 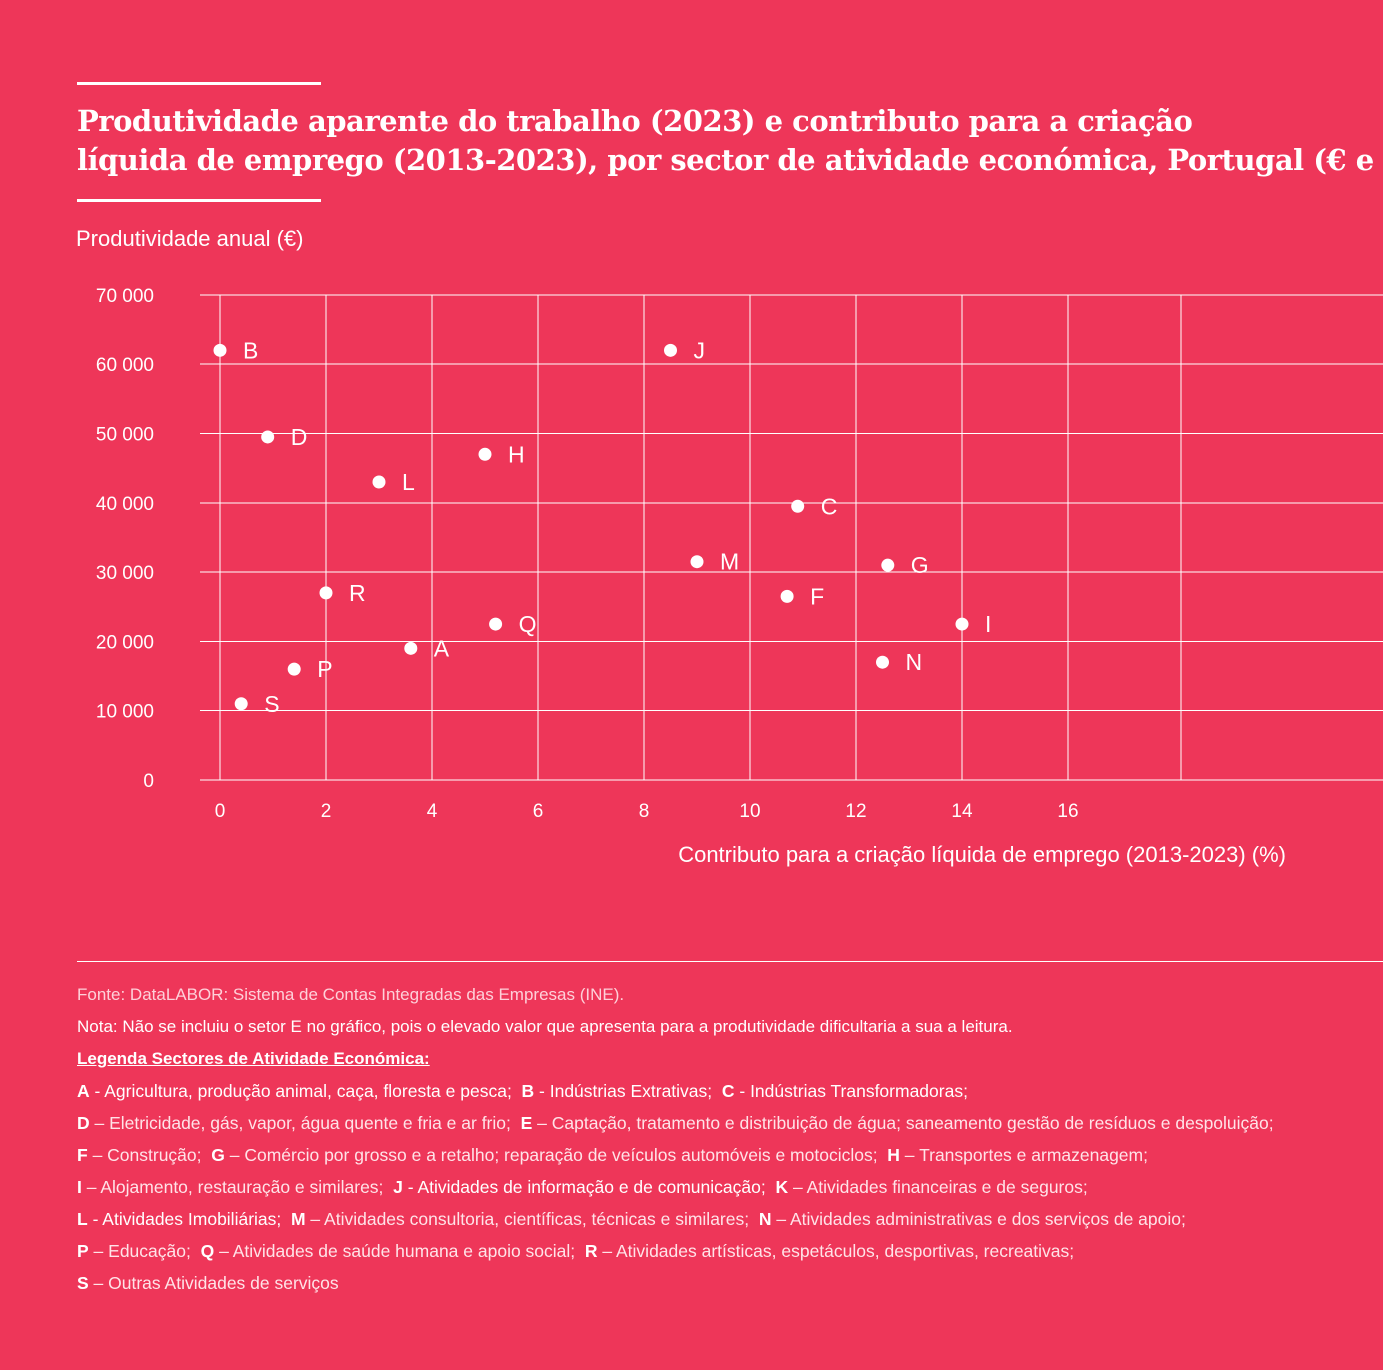 What do you see at coordinates (324, 669) in the screenshot?
I see `data-point-label: P` at bounding box center [324, 669].